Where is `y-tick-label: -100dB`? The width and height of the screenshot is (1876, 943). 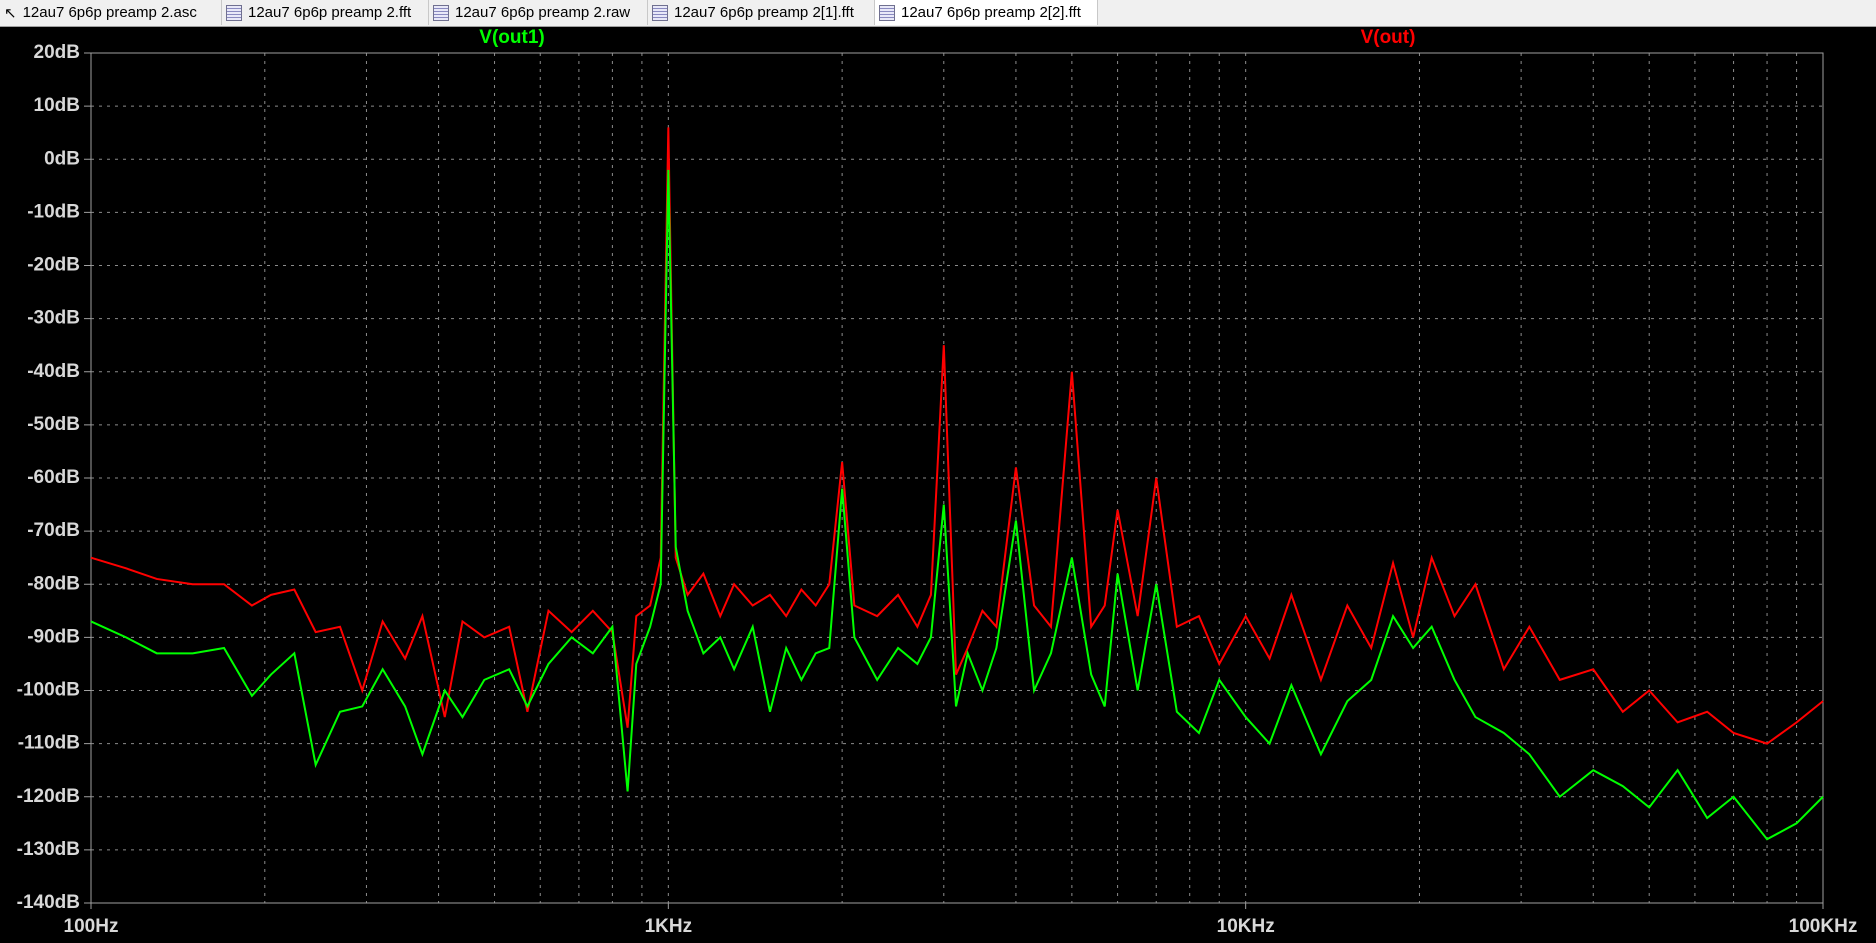 y-tick-label: -100dB is located at coordinates (48, 690).